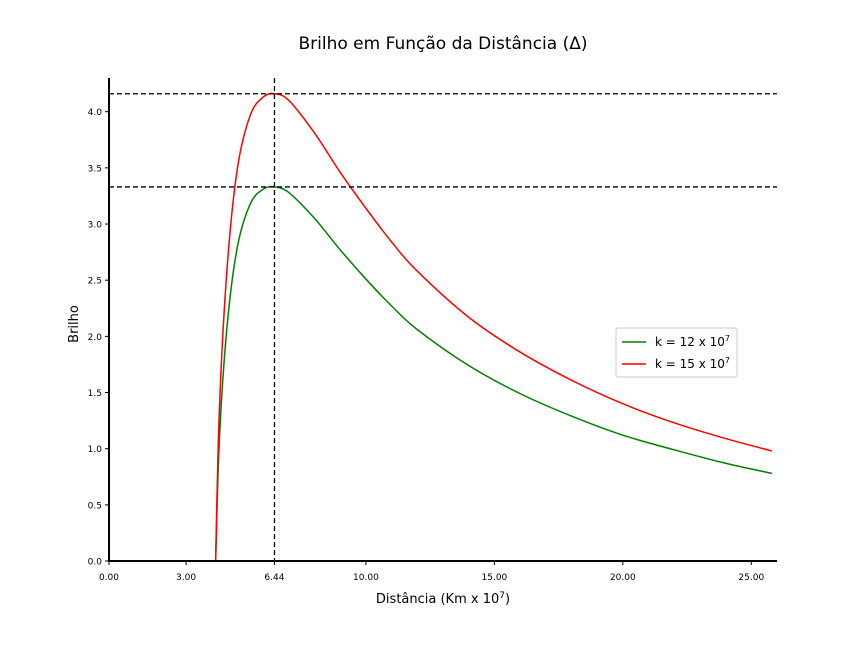 Image resolution: width=864 pixels, height=648 pixels. I want to click on x-axis-ticks: 0.00 3.00 6.44 10.00 15.00 20.00 25.00, so click(431, 572).